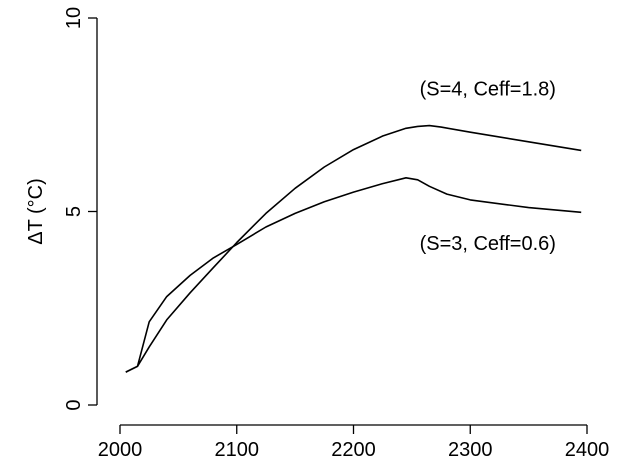 This screenshot has width=625, height=472. What do you see at coordinates (237, 450) in the screenshot?
I see `x-tick-label: 2100` at bounding box center [237, 450].